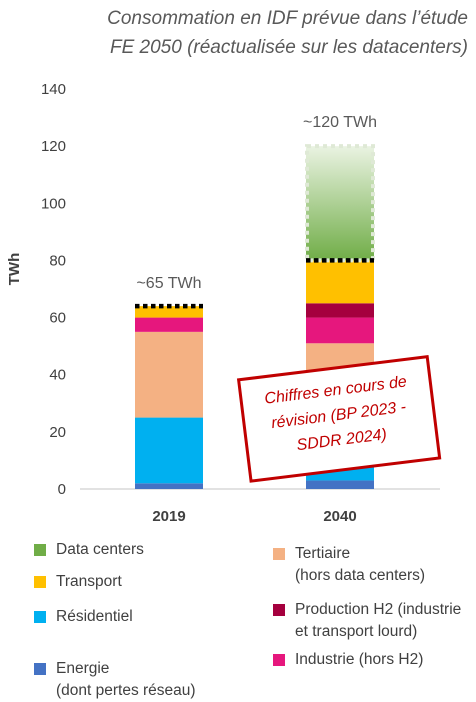  What do you see at coordinates (53, 203) in the screenshot?
I see `y-tick-label: 100` at bounding box center [53, 203].